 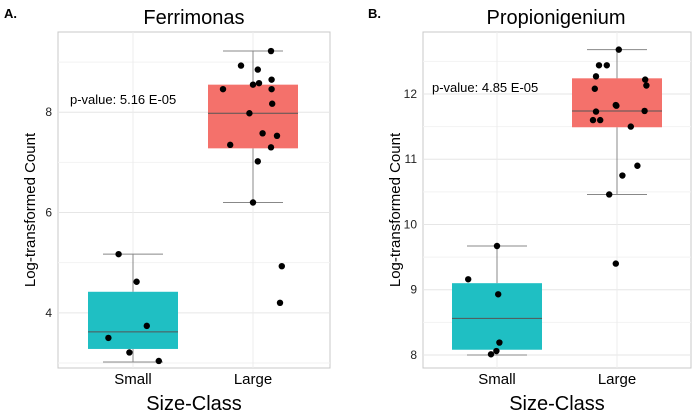 I want to click on y-tick-labels: 4 6 8, so click(x=48, y=212).